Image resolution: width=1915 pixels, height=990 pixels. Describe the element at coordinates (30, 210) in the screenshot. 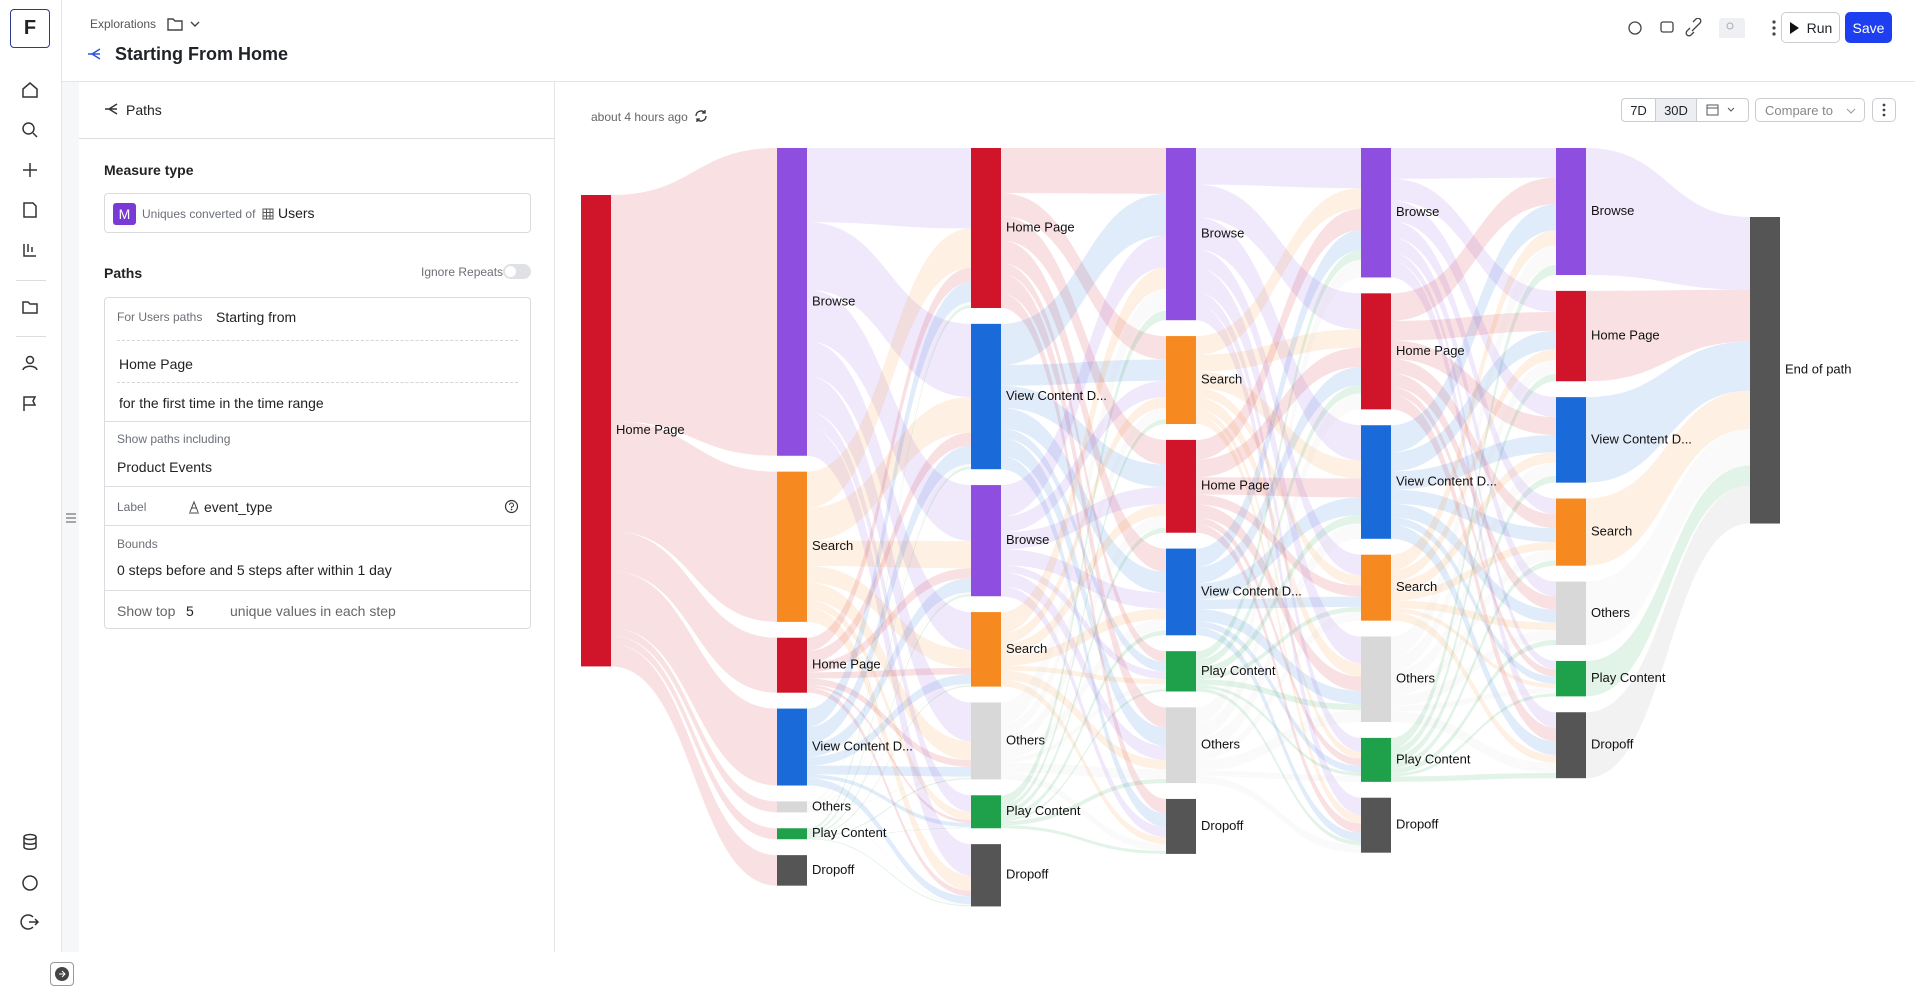

I see `edit-icon` at that location.